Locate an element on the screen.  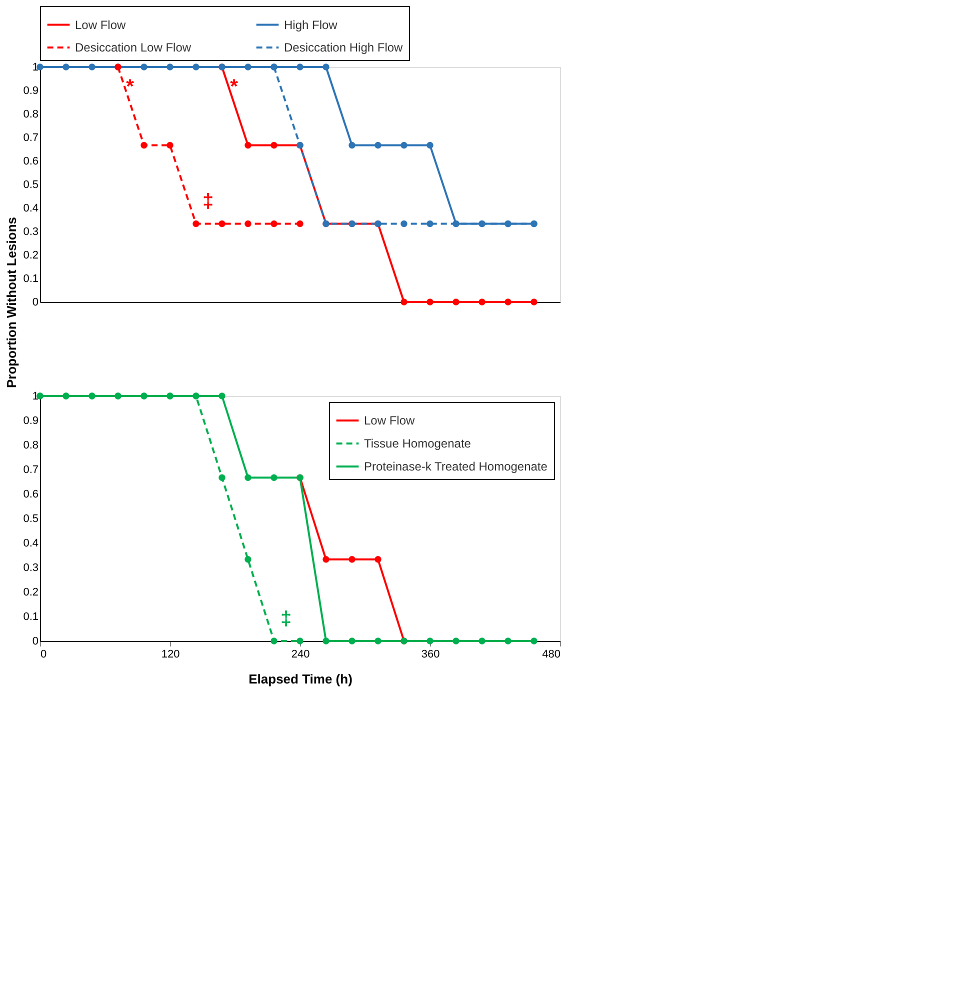
legend-label: Tissue Homogenate is located at coordinates (418, 443).